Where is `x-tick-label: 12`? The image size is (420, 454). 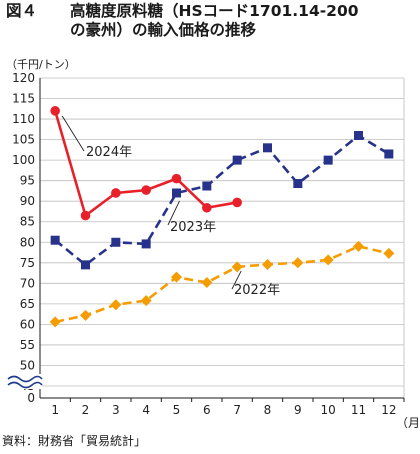 x-tick-label: 12 is located at coordinates (388, 410).